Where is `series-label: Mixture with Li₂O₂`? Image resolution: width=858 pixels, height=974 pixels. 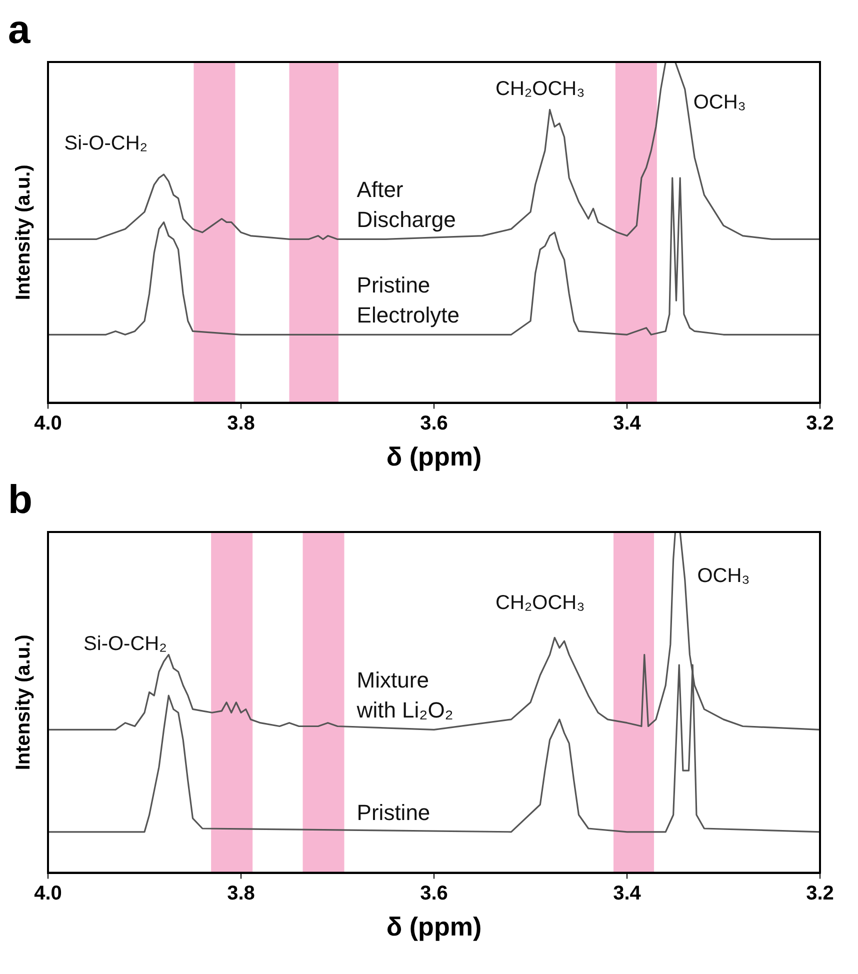 series-label: Mixture with Li₂O₂ is located at coordinates (405, 695).